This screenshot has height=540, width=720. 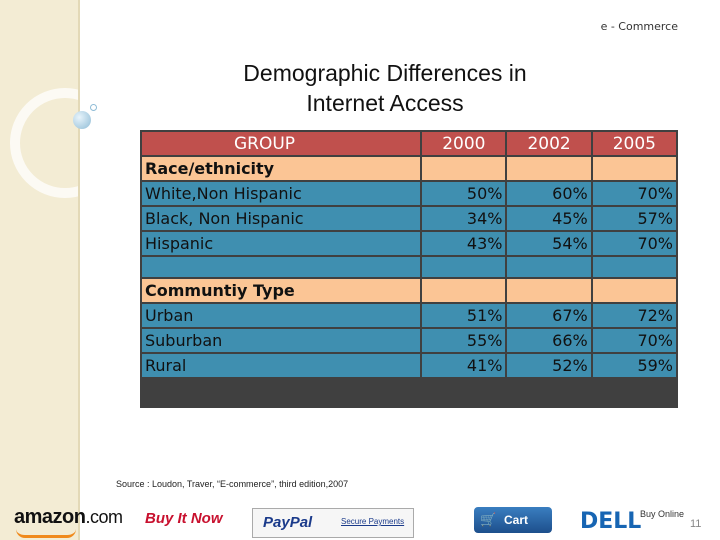 I want to click on header-tag: e - Commerce, so click(x=639, y=26).